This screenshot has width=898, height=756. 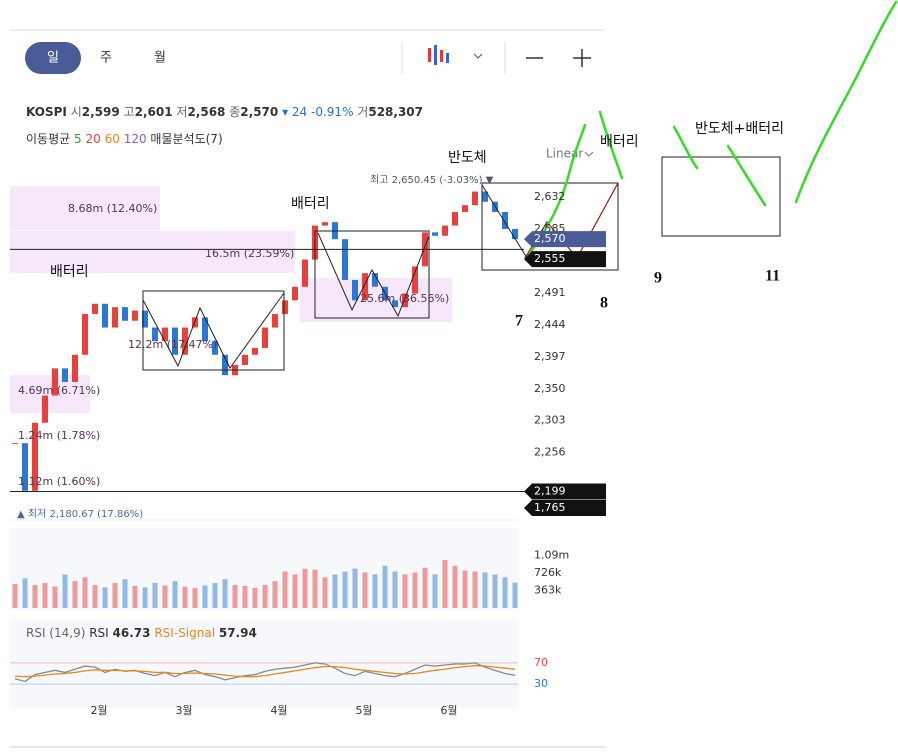 I want to click on text-part: 고, so click(x=129, y=112).